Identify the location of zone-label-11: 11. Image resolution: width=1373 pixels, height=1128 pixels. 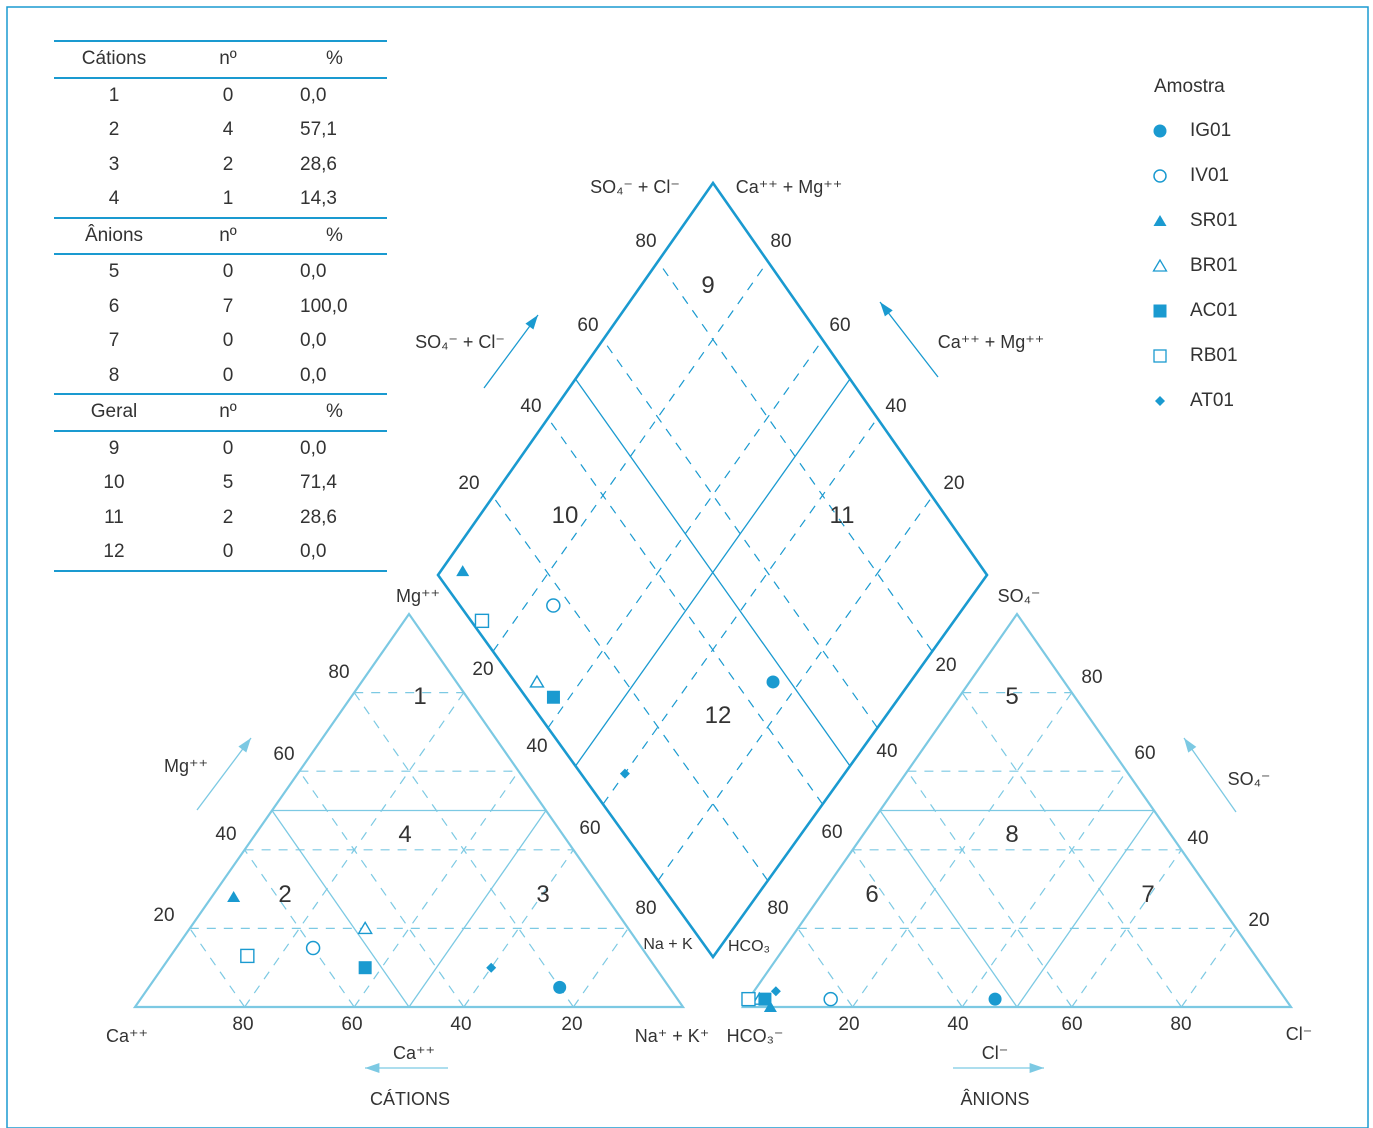
(842, 515).